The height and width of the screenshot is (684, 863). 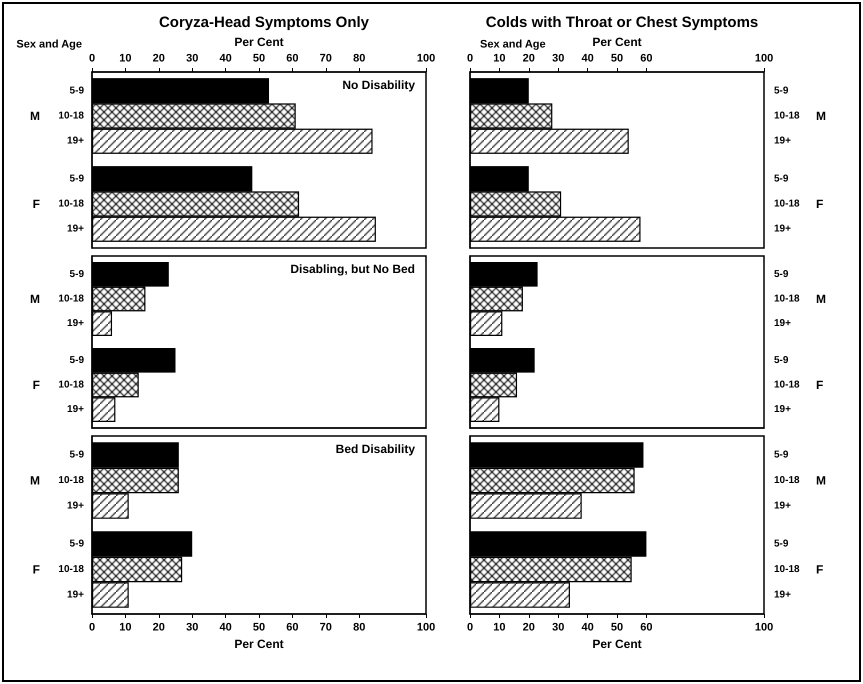 What do you see at coordinates (264, 22) in the screenshot?
I see `chart-title: Coryza-Head Symptoms Only` at bounding box center [264, 22].